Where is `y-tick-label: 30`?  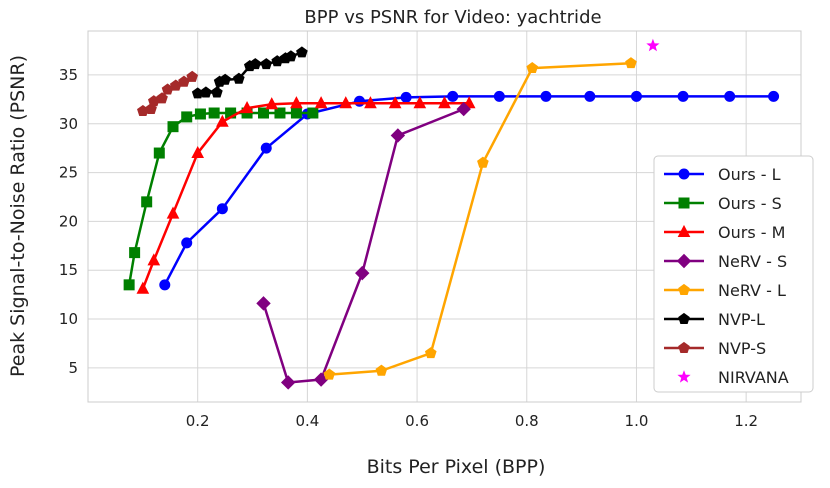
y-tick-label: 30 is located at coordinates (68, 124).